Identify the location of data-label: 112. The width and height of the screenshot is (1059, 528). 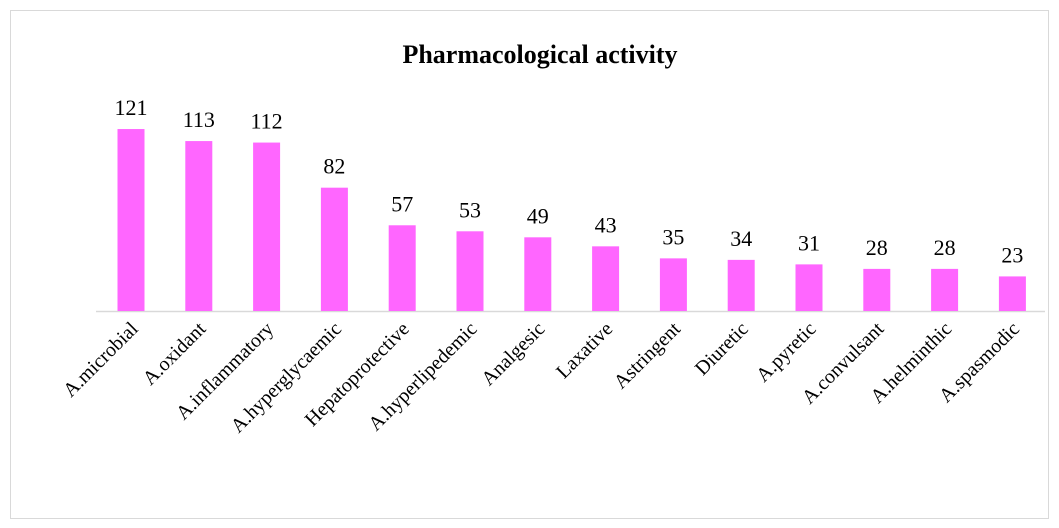
(267, 121).